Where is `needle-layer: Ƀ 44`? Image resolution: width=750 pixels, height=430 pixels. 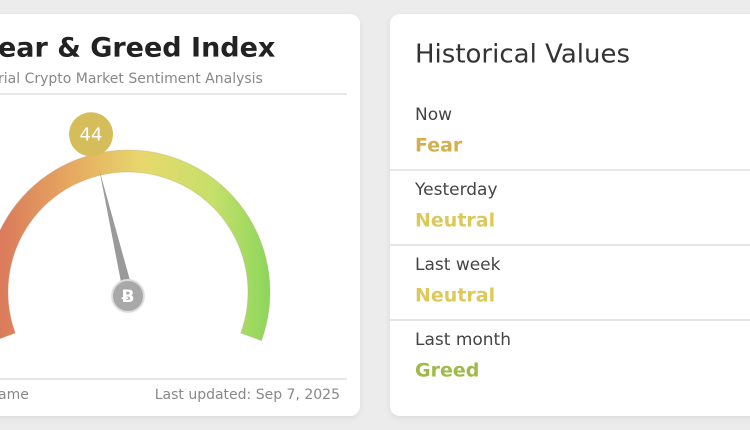 needle-layer: Ƀ 44 is located at coordinates (107, 212).